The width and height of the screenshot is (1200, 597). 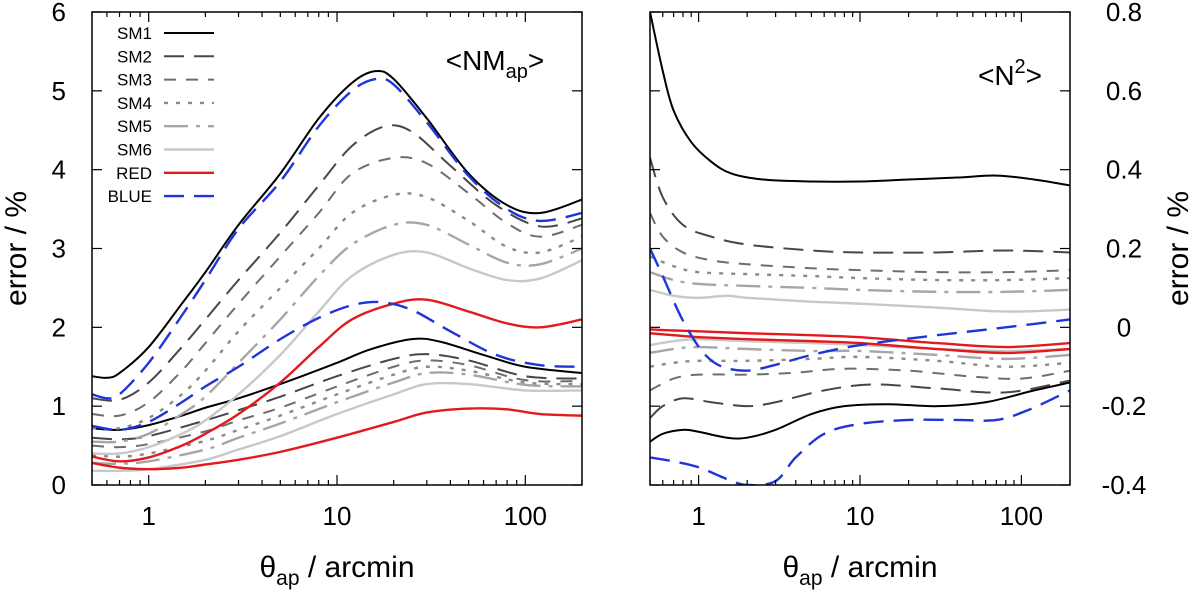 What do you see at coordinates (1124, 249) in the screenshot?
I see `y-tick-label: 0.2` at bounding box center [1124, 249].